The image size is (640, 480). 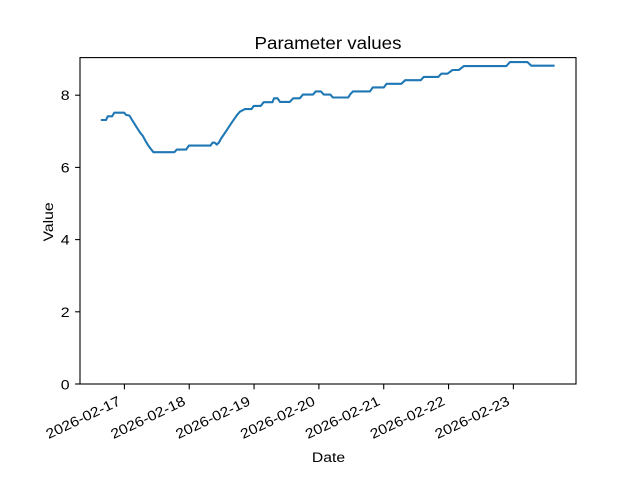 What do you see at coordinates (65, 312) in the screenshot?
I see `svg-text: 2` at bounding box center [65, 312].